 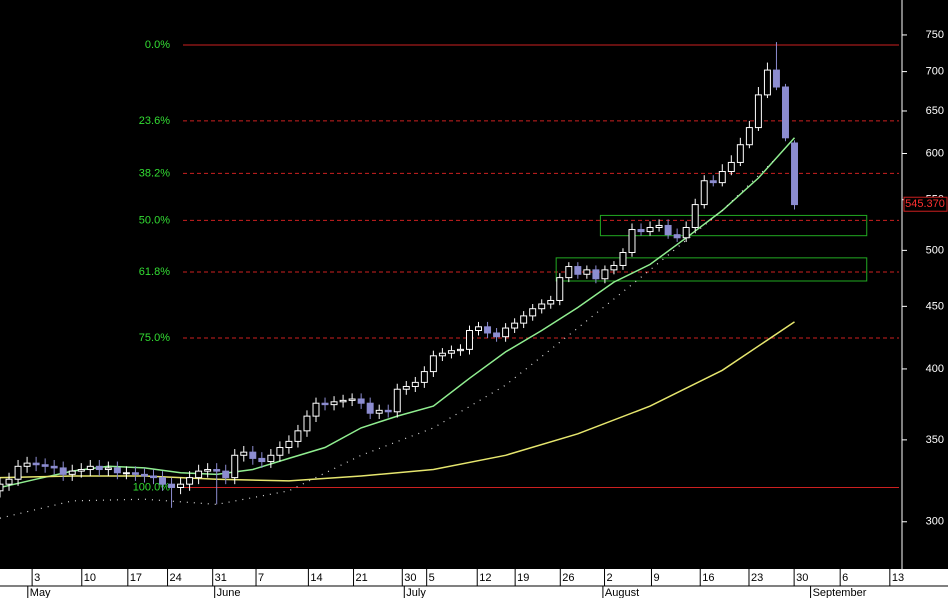 I want to click on x-tick-label: 21, so click(x=362, y=578).